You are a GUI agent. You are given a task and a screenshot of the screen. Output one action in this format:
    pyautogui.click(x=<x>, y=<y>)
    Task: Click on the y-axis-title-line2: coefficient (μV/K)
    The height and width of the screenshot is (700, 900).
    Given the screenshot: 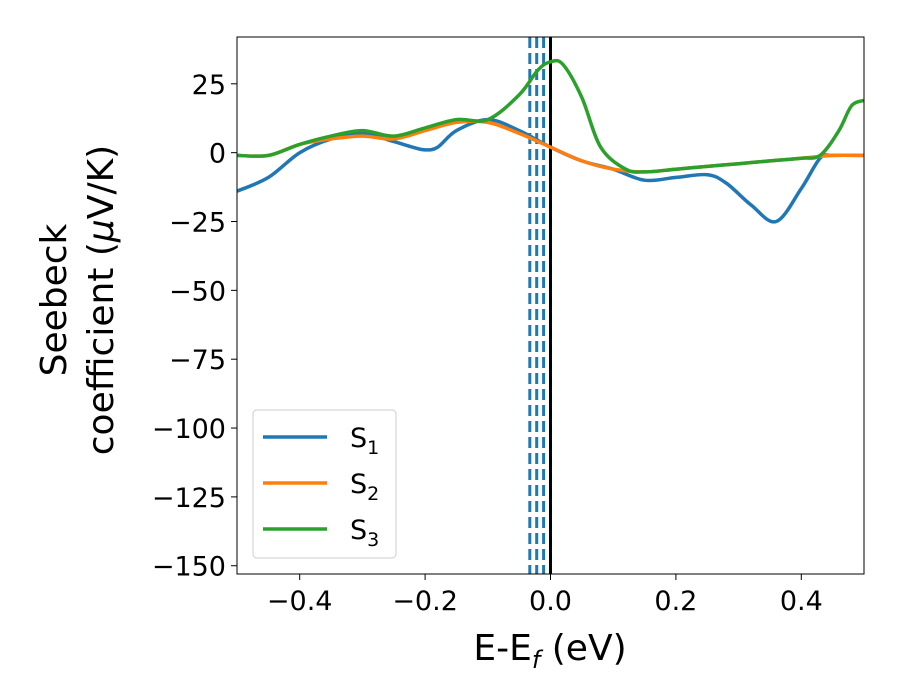 What is the action you would take?
    pyautogui.click(x=101, y=300)
    